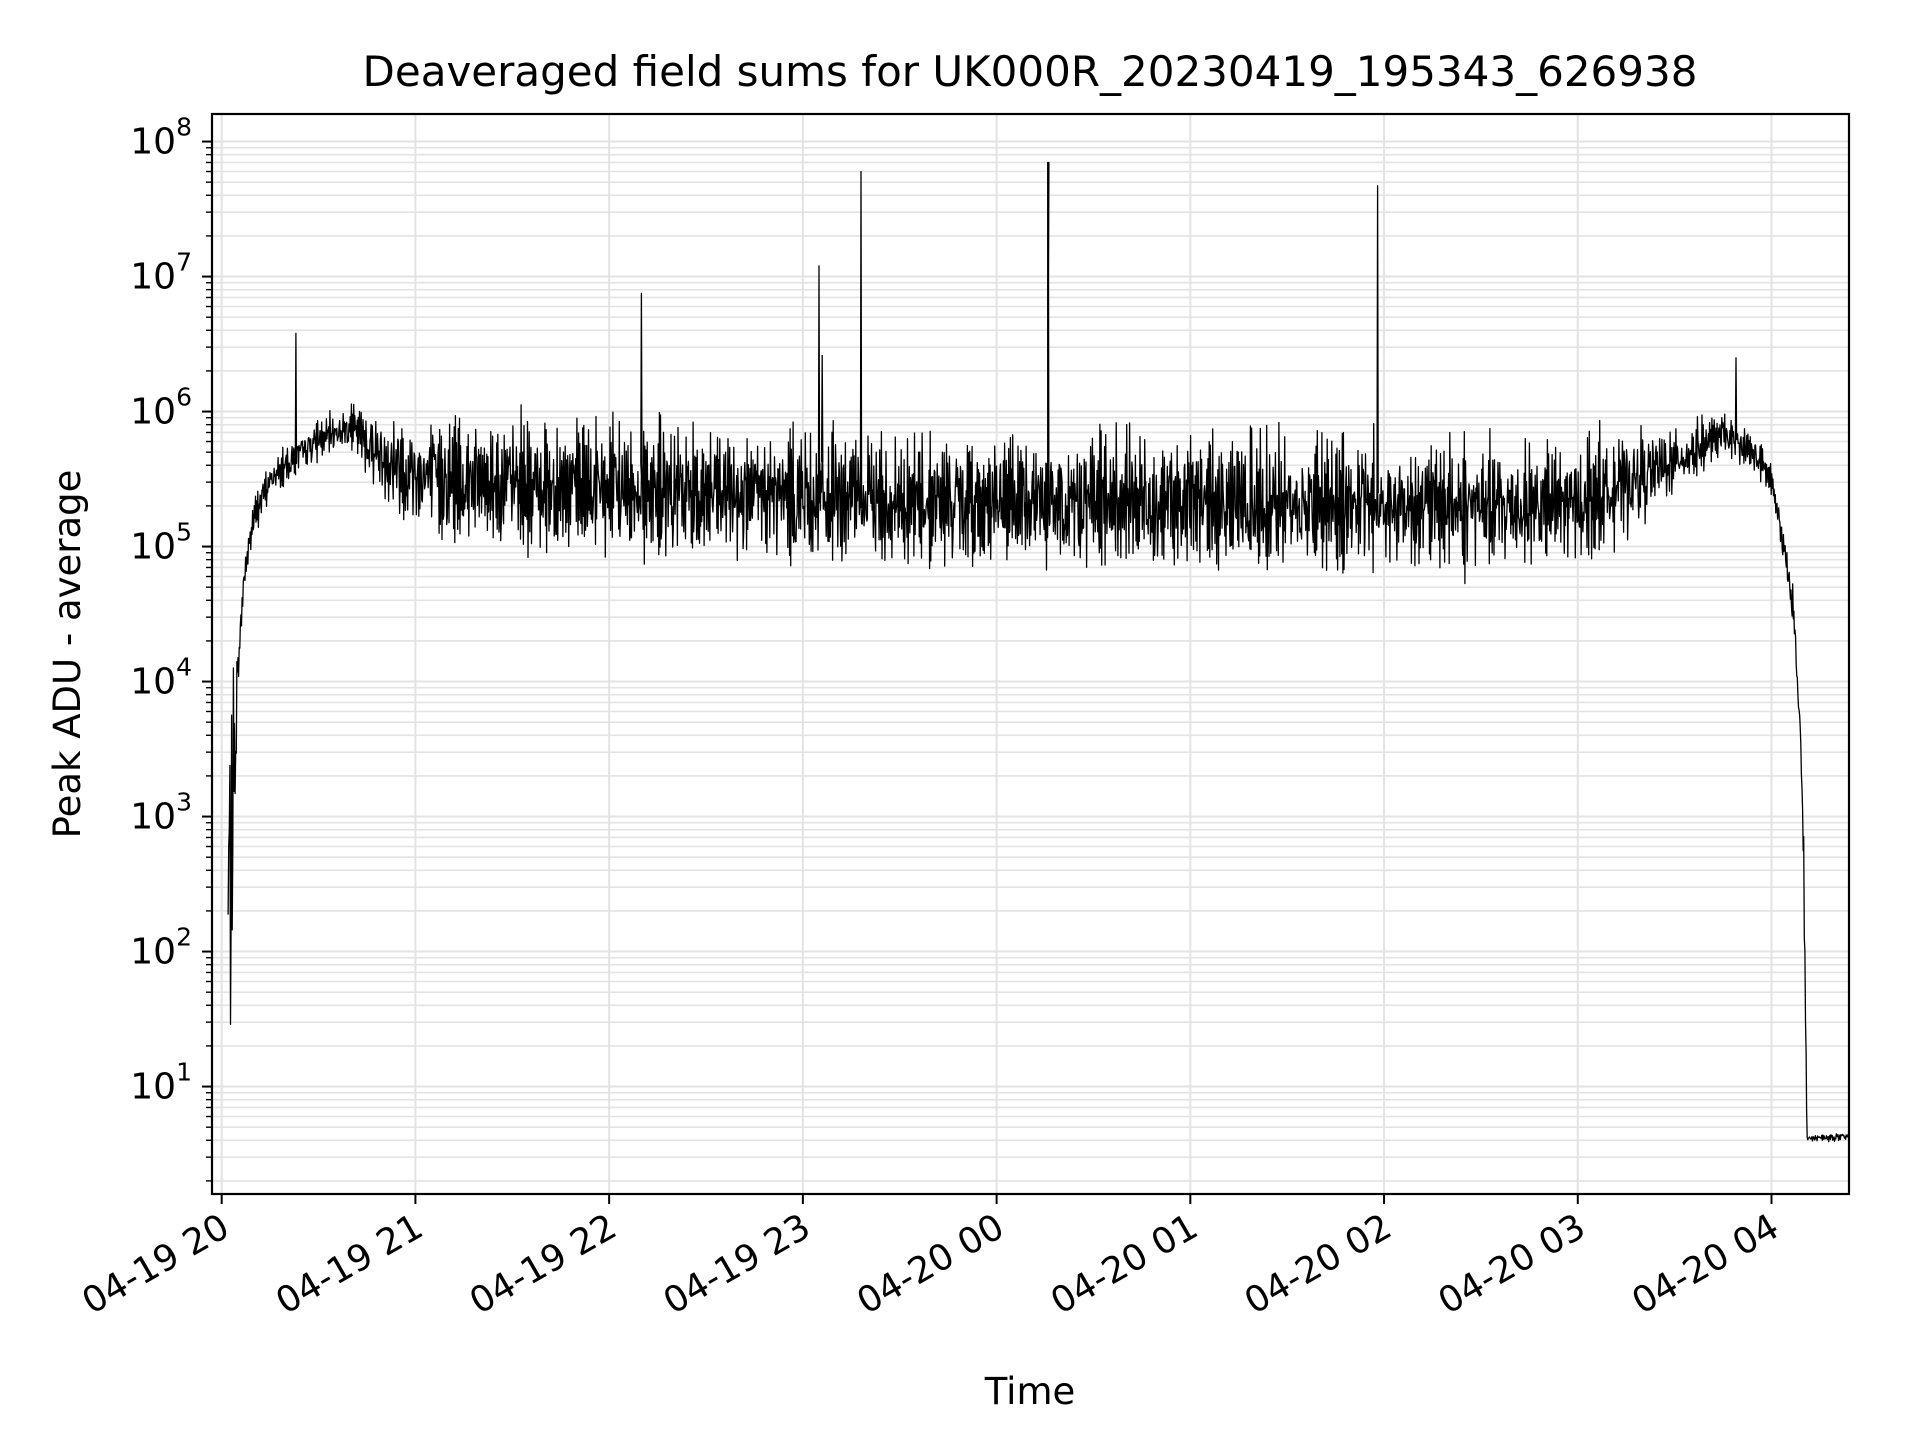  What do you see at coordinates (161, 408) in the screenshot?
I see `y-tick-label: 10⁶` at bounding box center [161, 408].